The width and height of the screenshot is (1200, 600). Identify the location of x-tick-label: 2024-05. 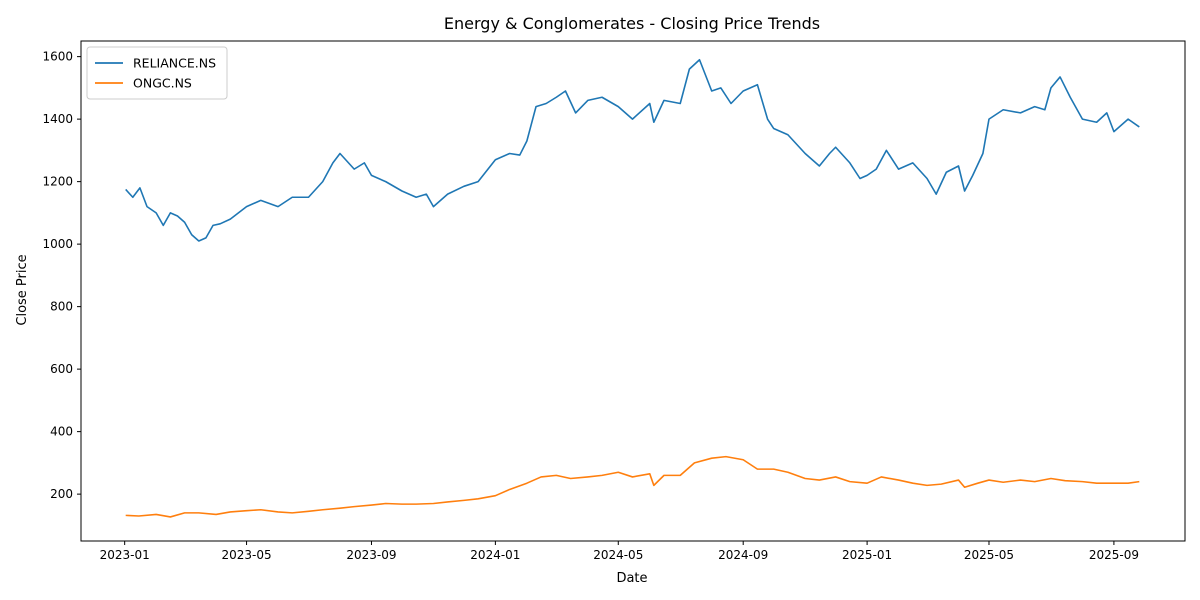
(618, 555).